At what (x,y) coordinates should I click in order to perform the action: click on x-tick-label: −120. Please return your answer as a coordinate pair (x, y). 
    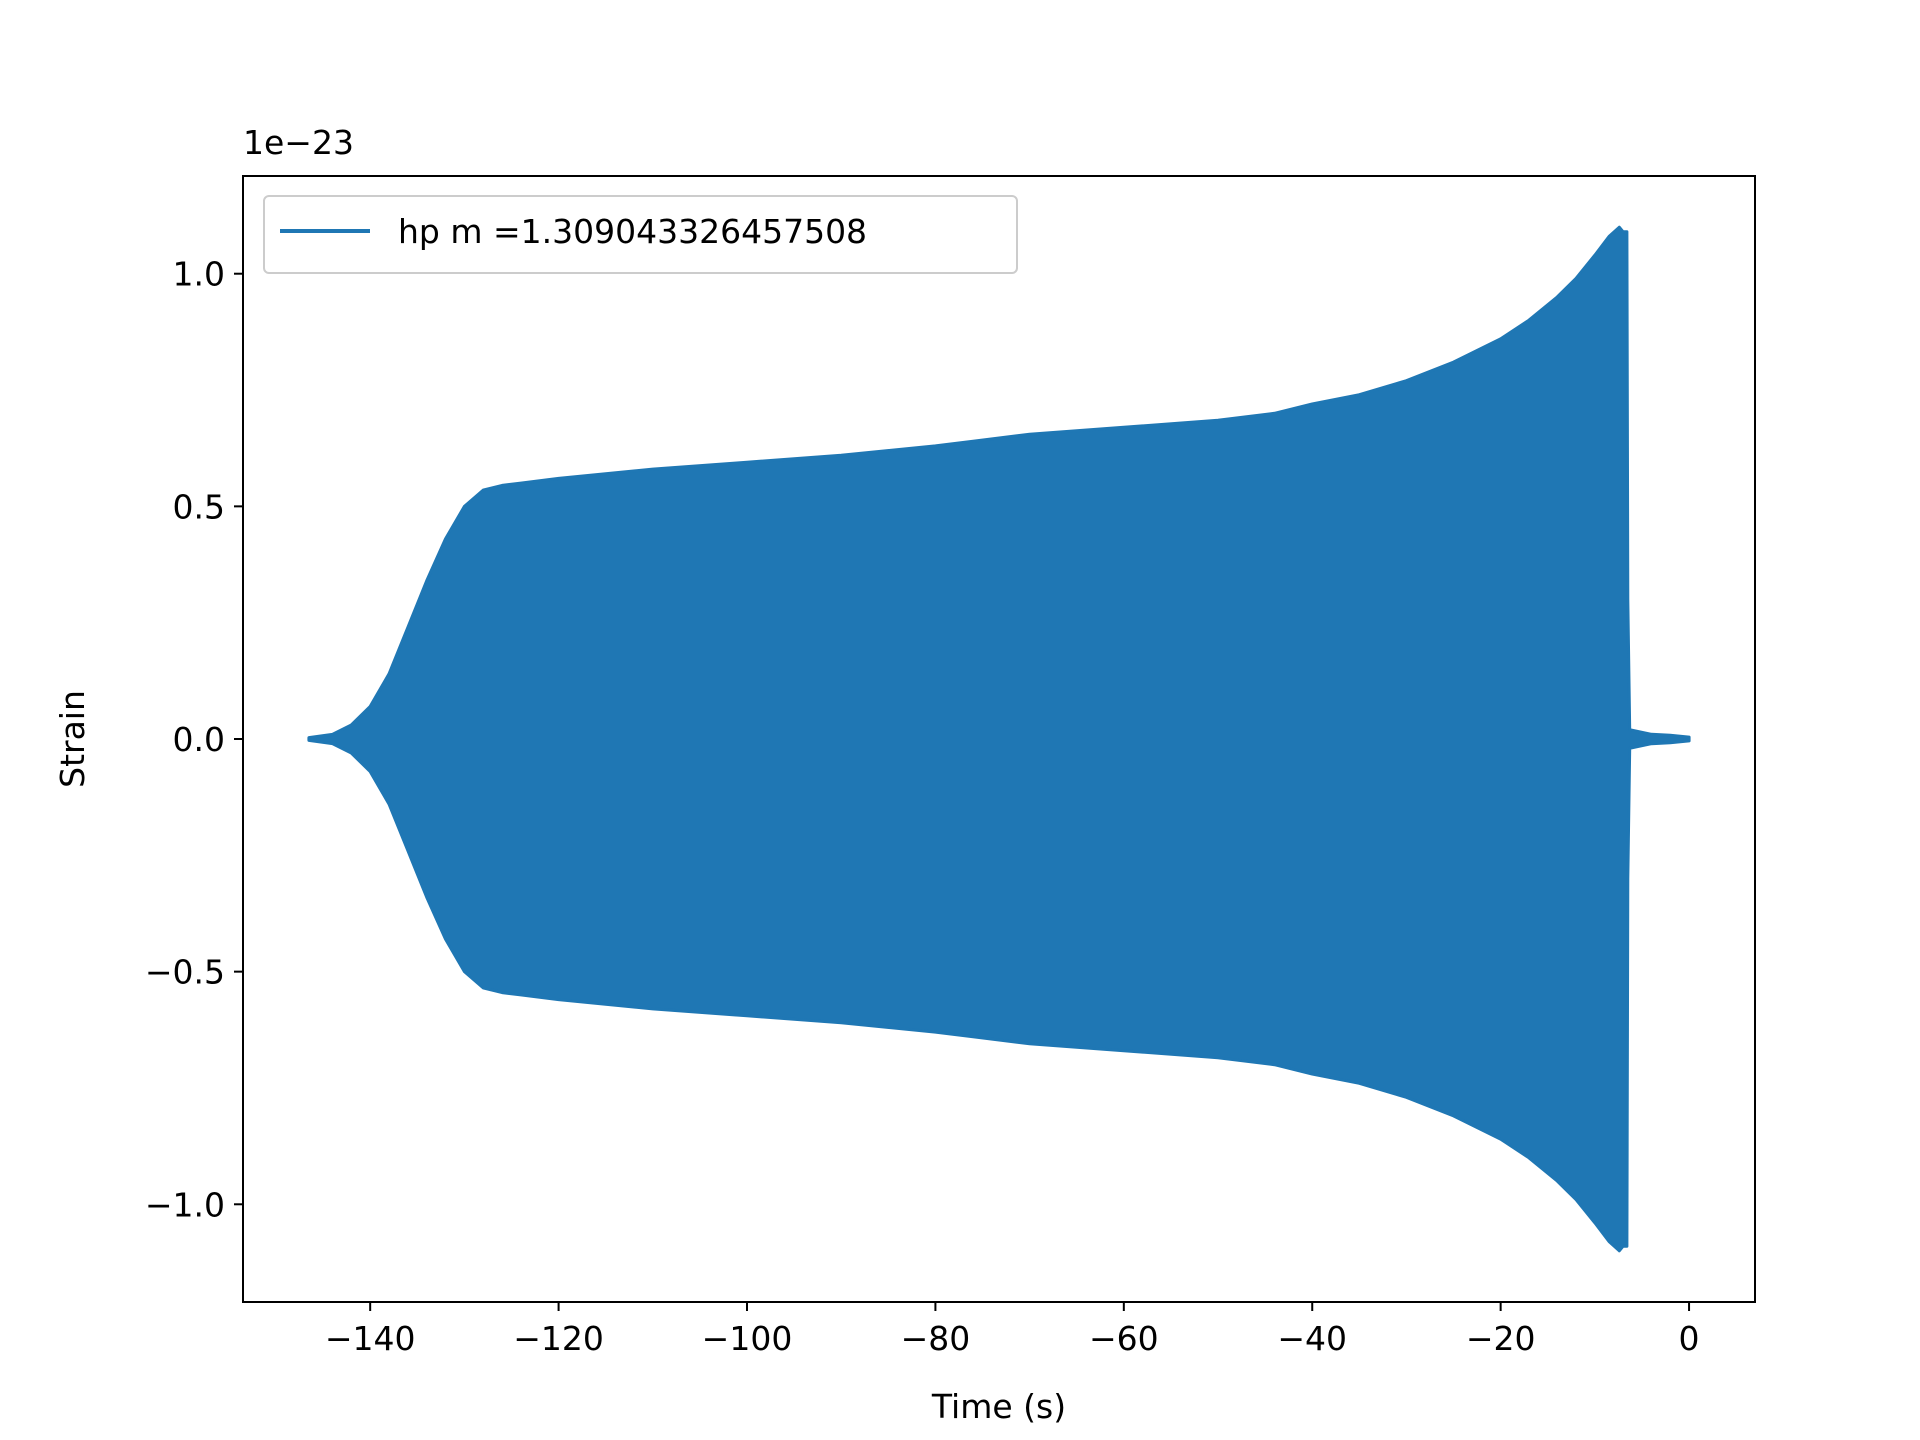
    Looking at the image, I should click on (558, 1338).